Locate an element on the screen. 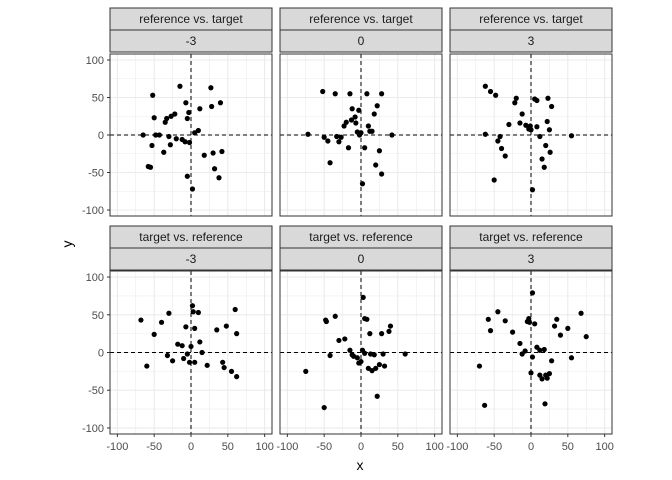 The image size is (672, 480). col-strip-label: 3 is located at coordinates (531, 41).